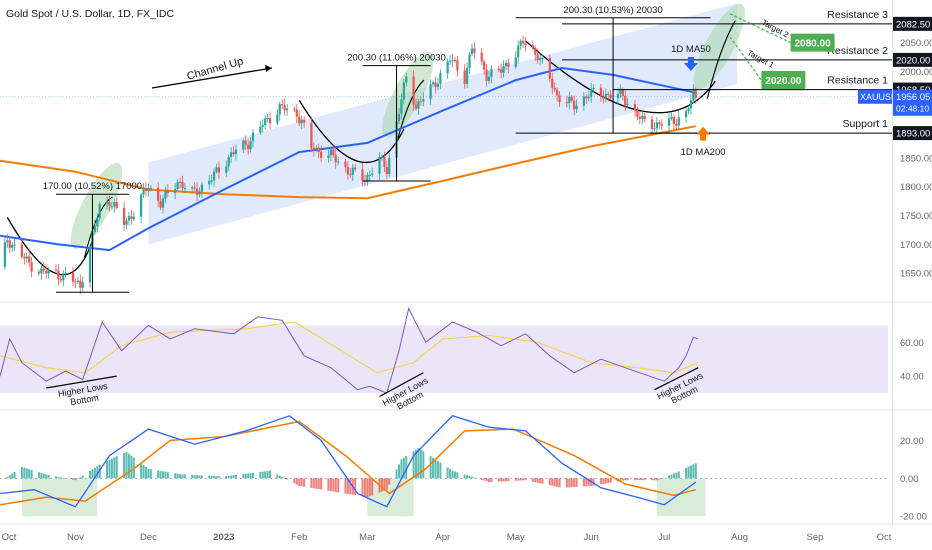  Describe the element at coordinates (912, 441) in the screenshot. I see `macd-axis-tick: 20.00` at that location.